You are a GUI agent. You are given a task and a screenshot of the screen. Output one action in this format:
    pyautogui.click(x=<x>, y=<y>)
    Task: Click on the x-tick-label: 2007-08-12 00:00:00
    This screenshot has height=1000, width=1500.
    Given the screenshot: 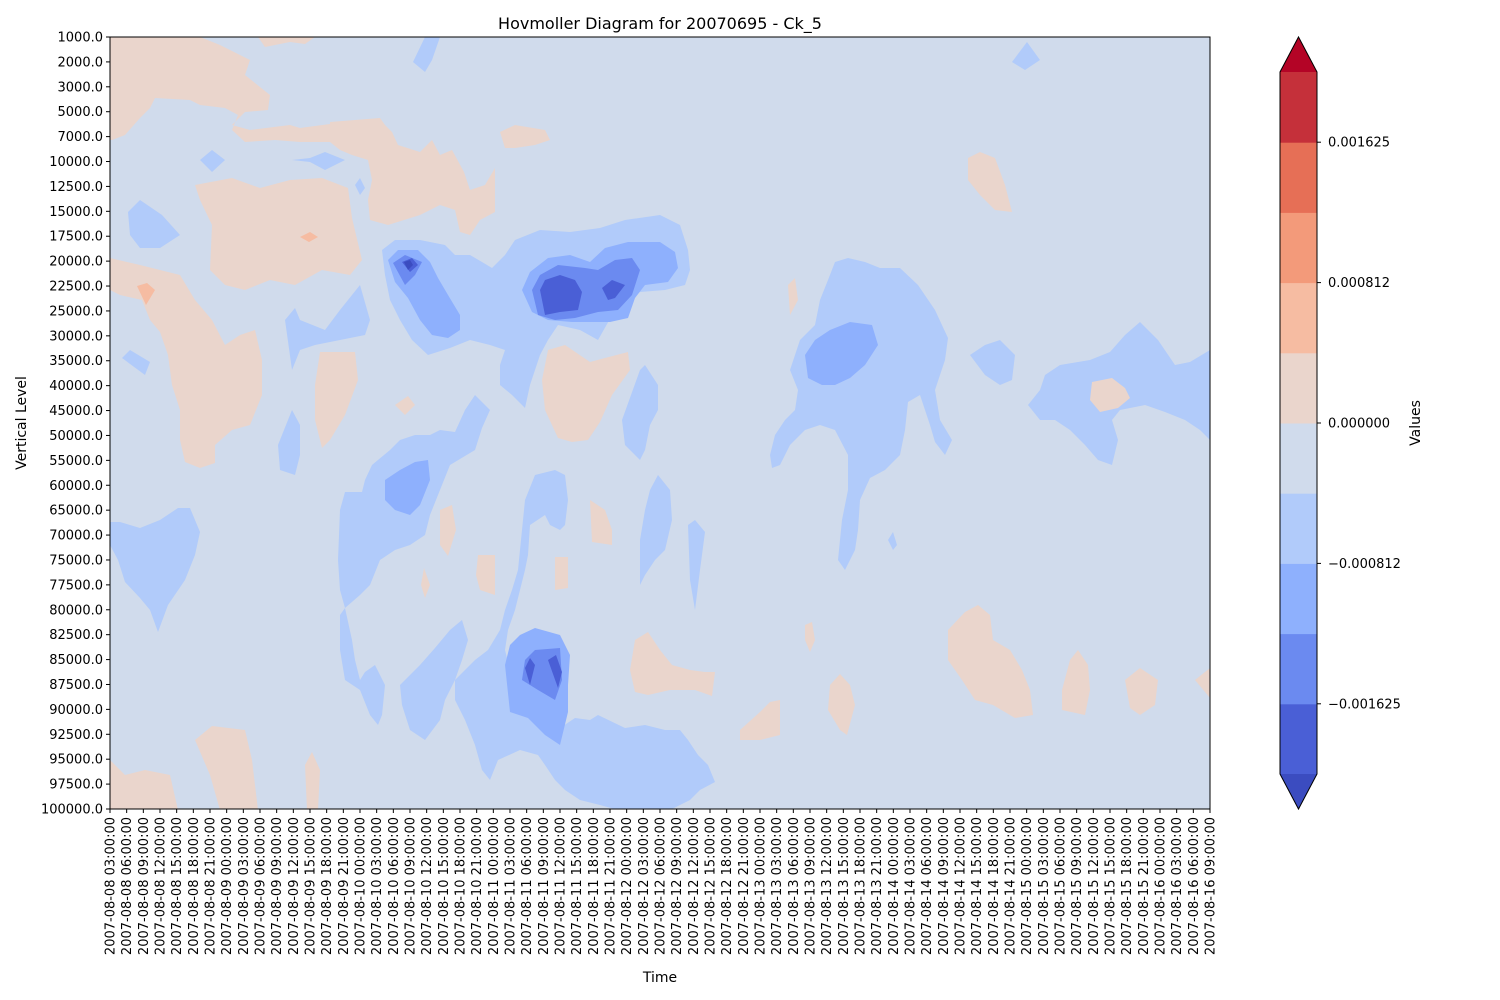 What is the action you would take?
    pyautogui.click(x=627, y=886)
    